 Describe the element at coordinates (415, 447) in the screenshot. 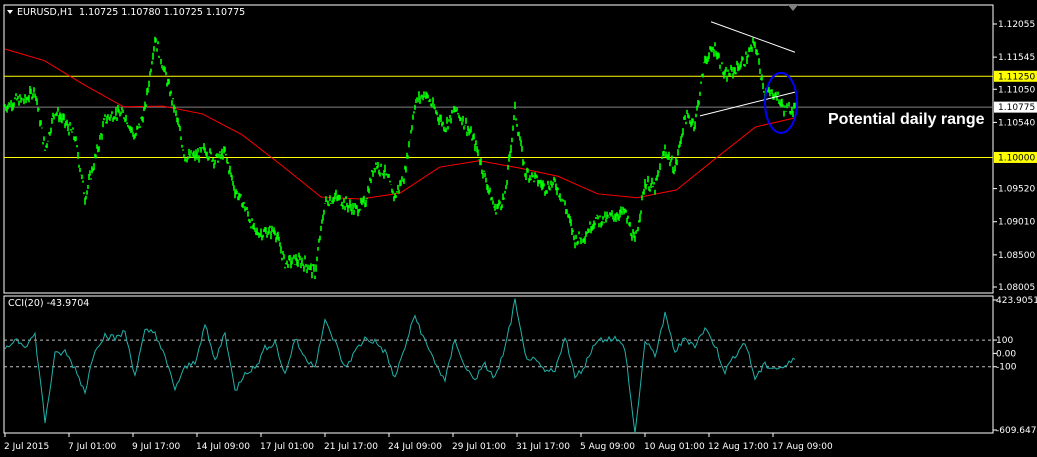

I see `time-tick-label: 24 Jul 09:00` at that location.